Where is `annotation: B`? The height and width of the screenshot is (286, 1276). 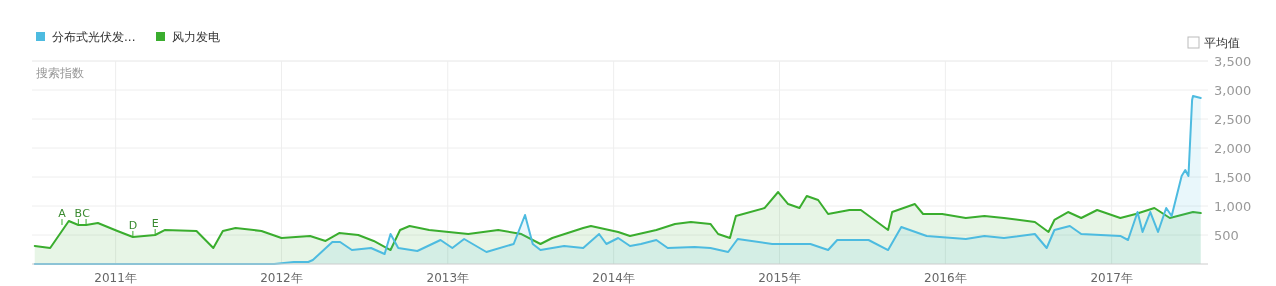 annotation: B is located at coordinates (78, 214).